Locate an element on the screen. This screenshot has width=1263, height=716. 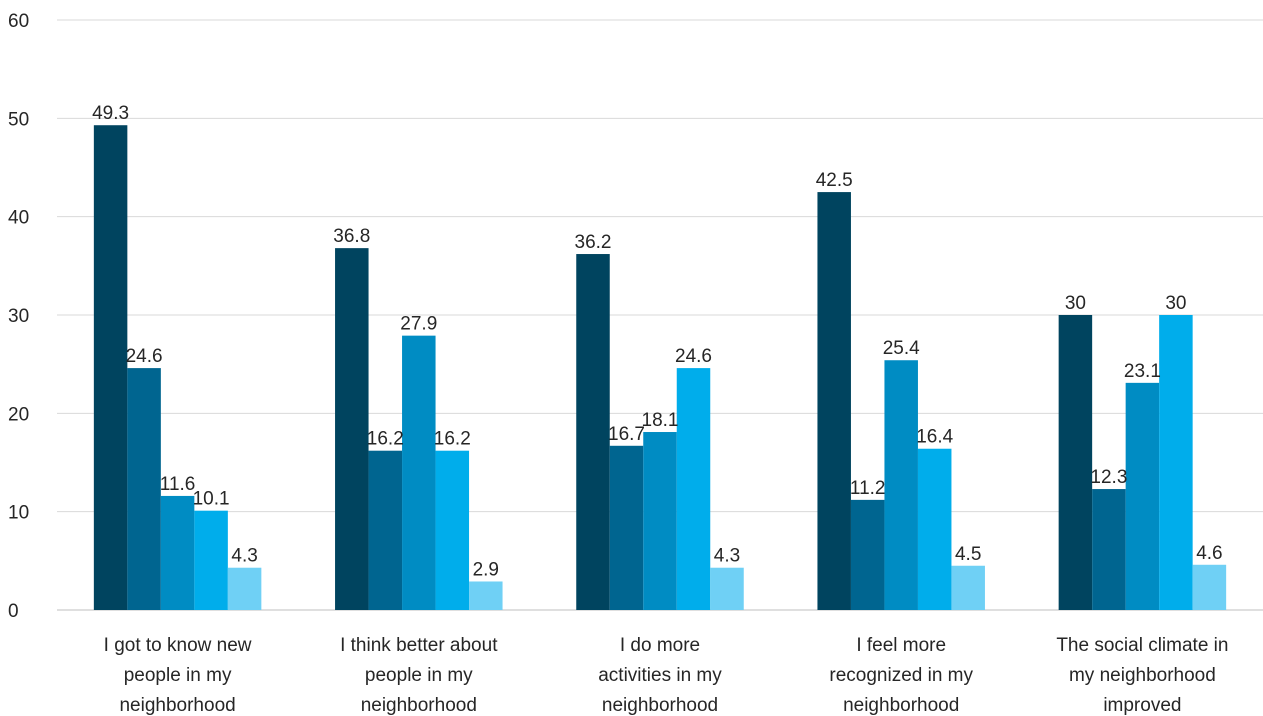
y-axis-ticks: 0 10 20 30 40 50 60 is located at coordinates (18, 316).